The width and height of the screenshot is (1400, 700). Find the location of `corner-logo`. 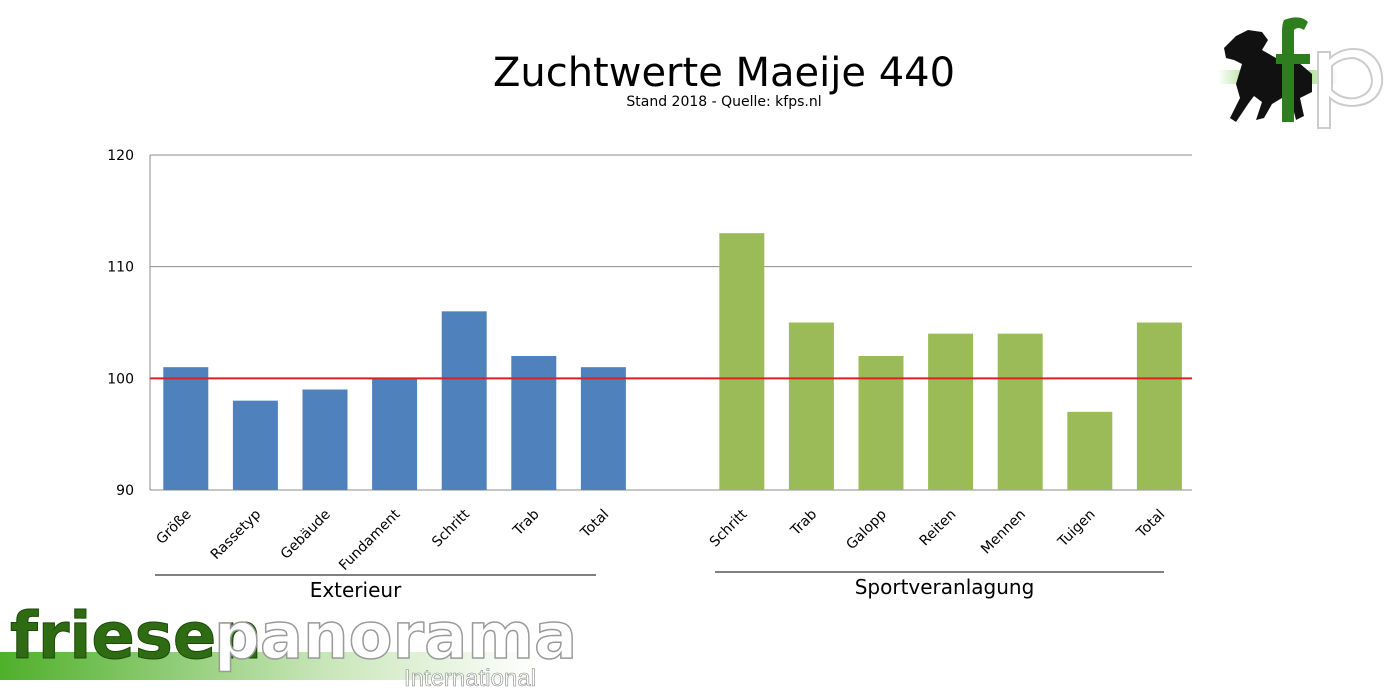

corner-logo is located at coordinates (1301, 73).